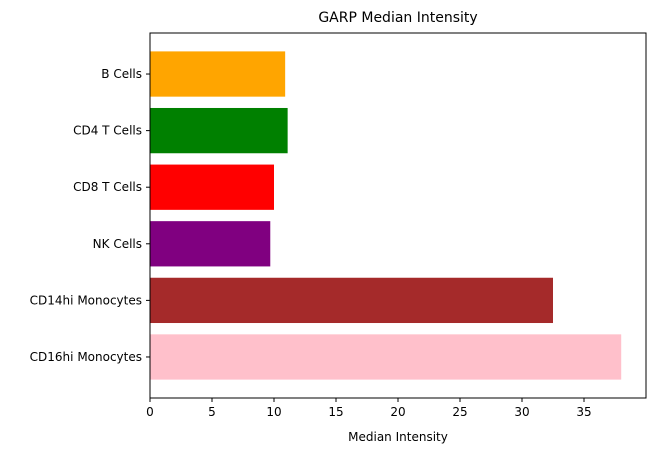 The image size is (659, 453). Describe the element at coordinates (335, 412) in the screenshot. I see `x-tick-label: 15` at that location.